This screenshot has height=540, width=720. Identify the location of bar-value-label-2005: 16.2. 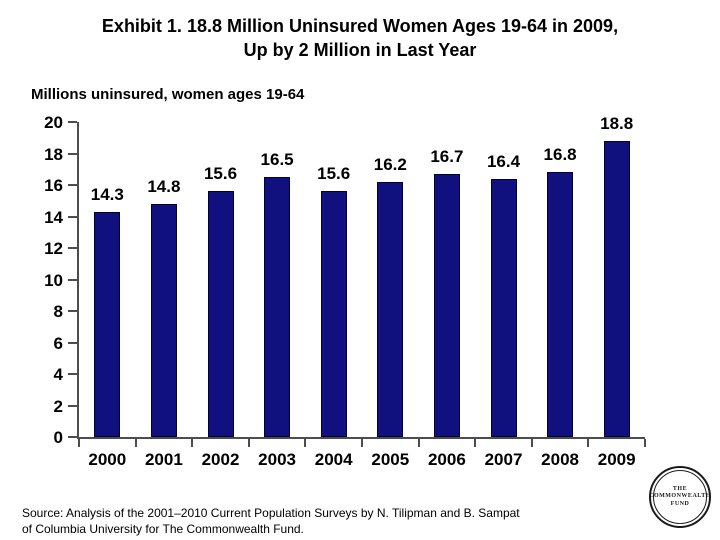
(390, 164).